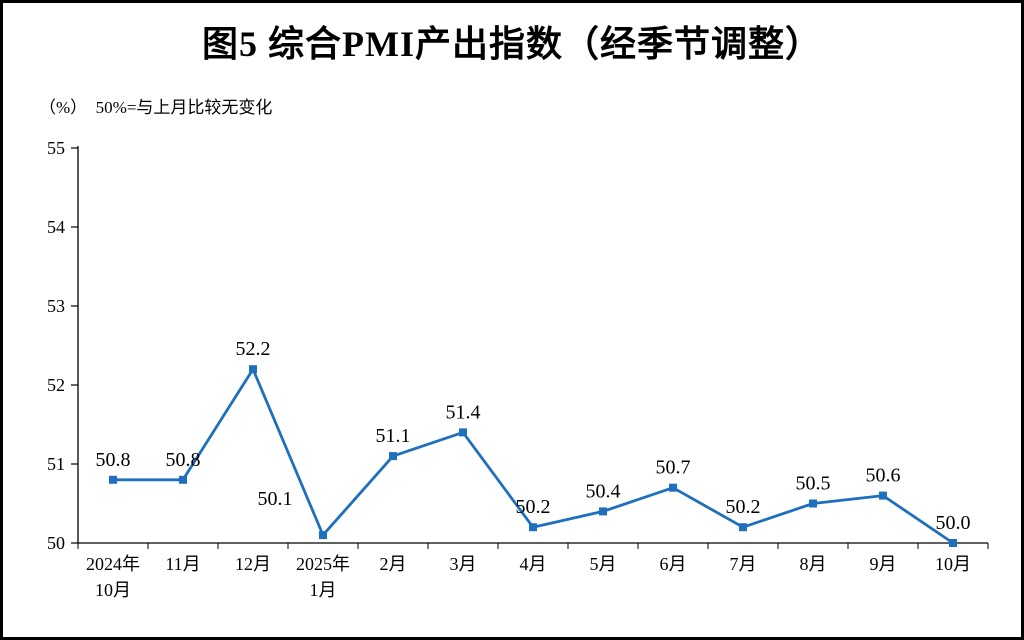 The height and width of the screenshot is (640, 1024). What do you see at coordinates (953, 523) in the screenshot?
I see `data-label: 50.0` at bounding box center [953, 523].